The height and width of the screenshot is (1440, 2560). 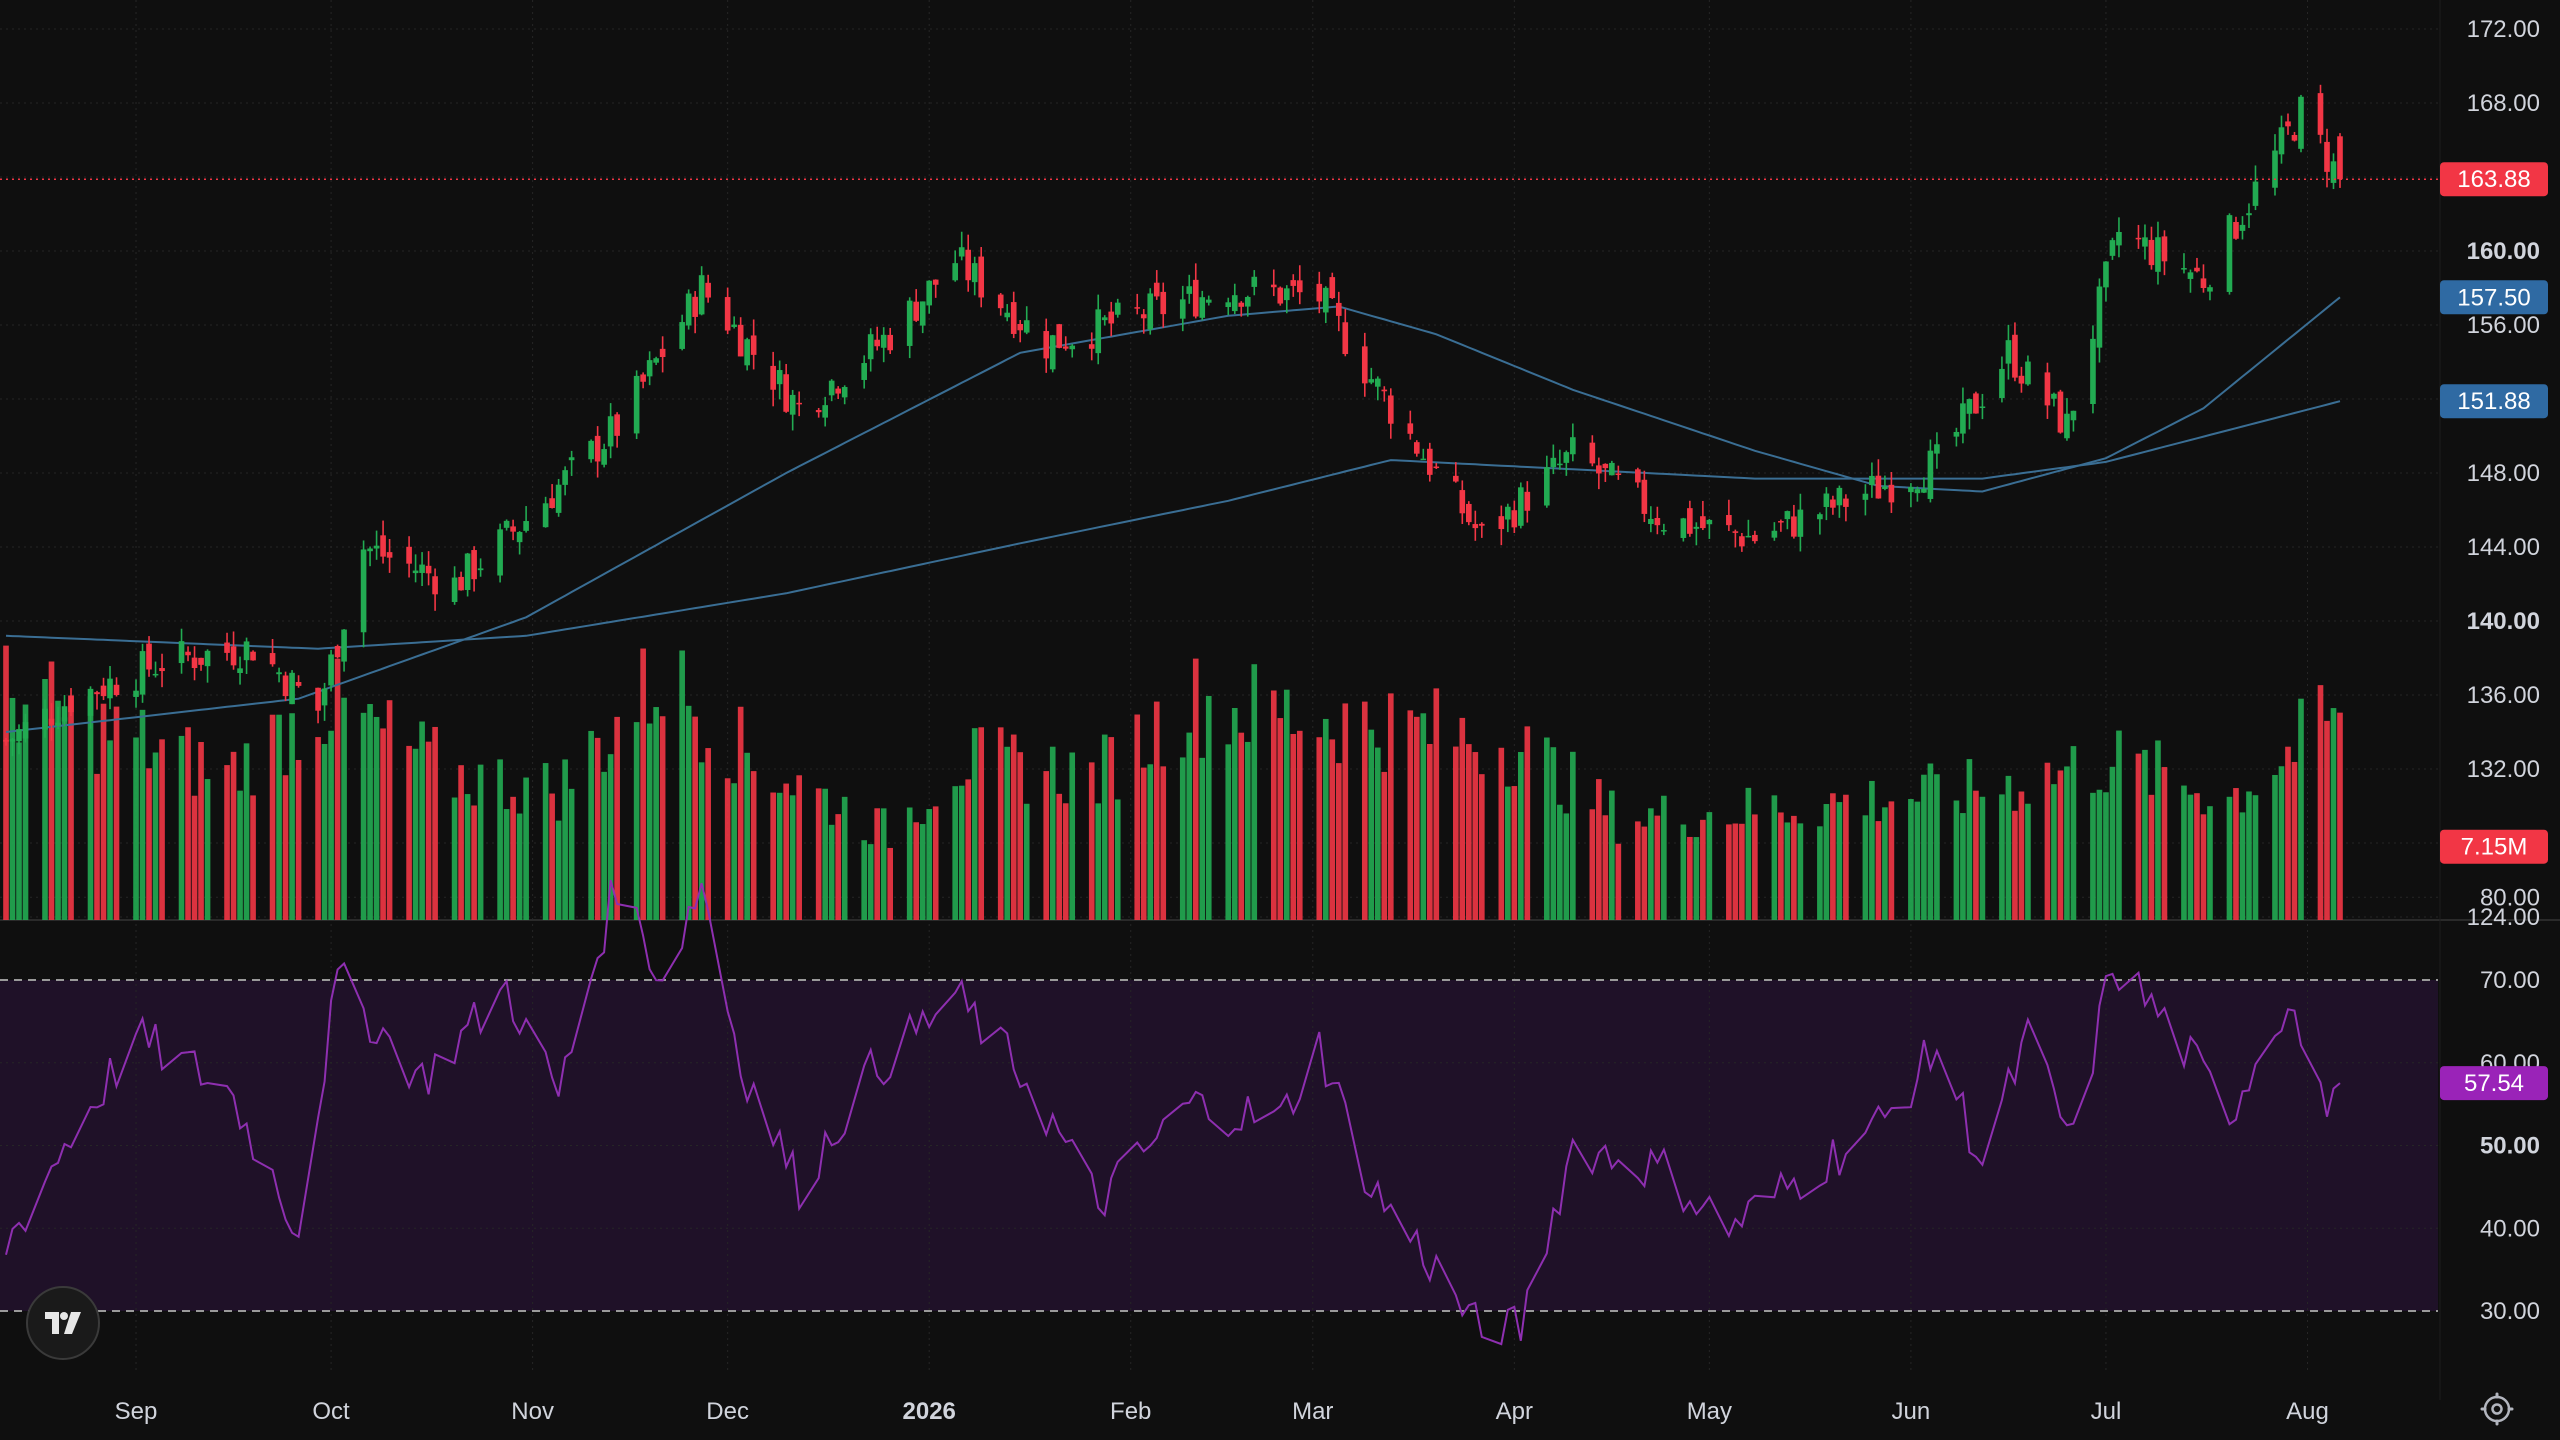 I want to click on rsi-tick-label: 50.00, so click(x=2510, y=1146).